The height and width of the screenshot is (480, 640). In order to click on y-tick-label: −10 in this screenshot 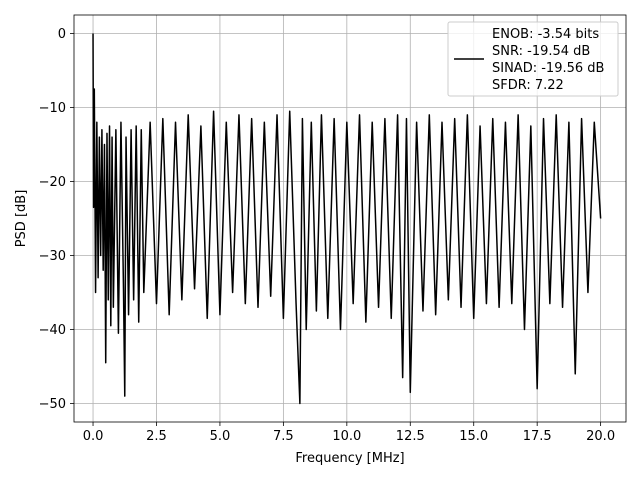, I will do `click(52, 108)`.